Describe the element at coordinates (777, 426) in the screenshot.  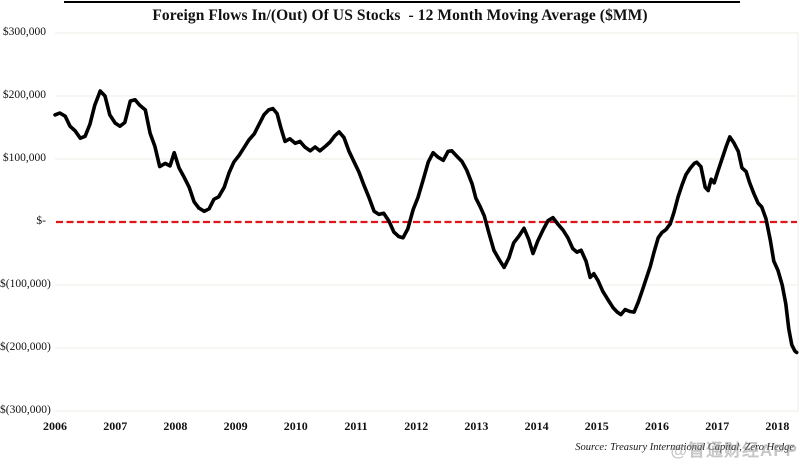
I see `x-tick-label: 2018` at that location.